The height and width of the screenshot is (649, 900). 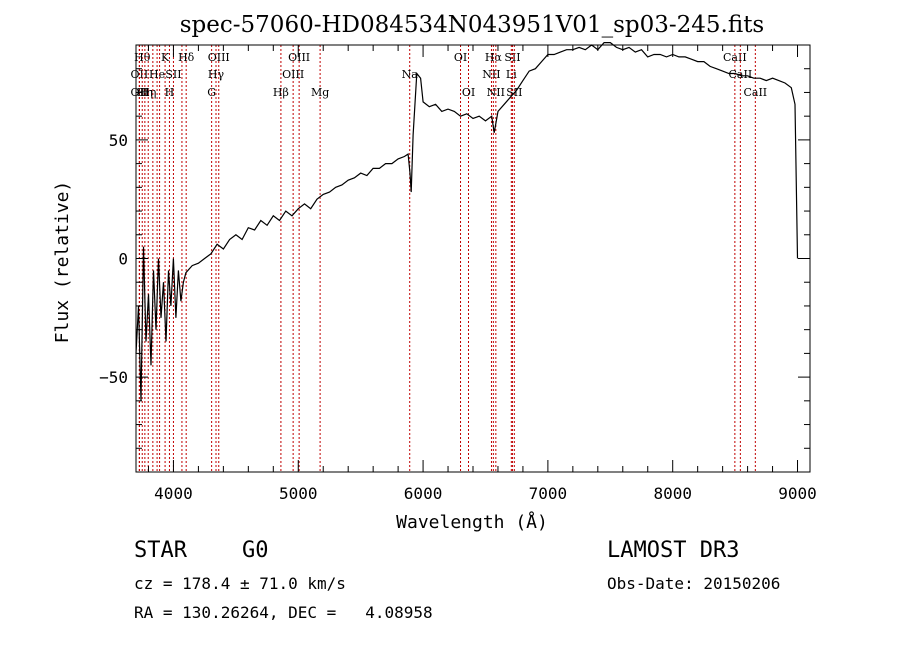 What do you see at coordinates (62, 262) in the screenshot?
I see `y-axis-label: Flux (relative)` at bounding box center [62, 262].